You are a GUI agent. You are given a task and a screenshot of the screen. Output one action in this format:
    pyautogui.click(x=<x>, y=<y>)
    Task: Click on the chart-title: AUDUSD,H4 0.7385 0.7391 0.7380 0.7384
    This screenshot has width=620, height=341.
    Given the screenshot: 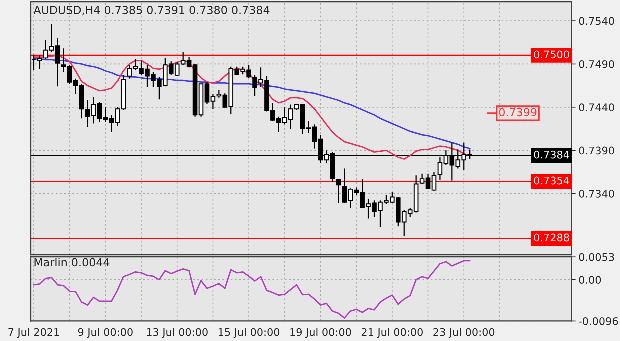 What is the action you would take?
    pyautogui.click(x=152, y=11)
    